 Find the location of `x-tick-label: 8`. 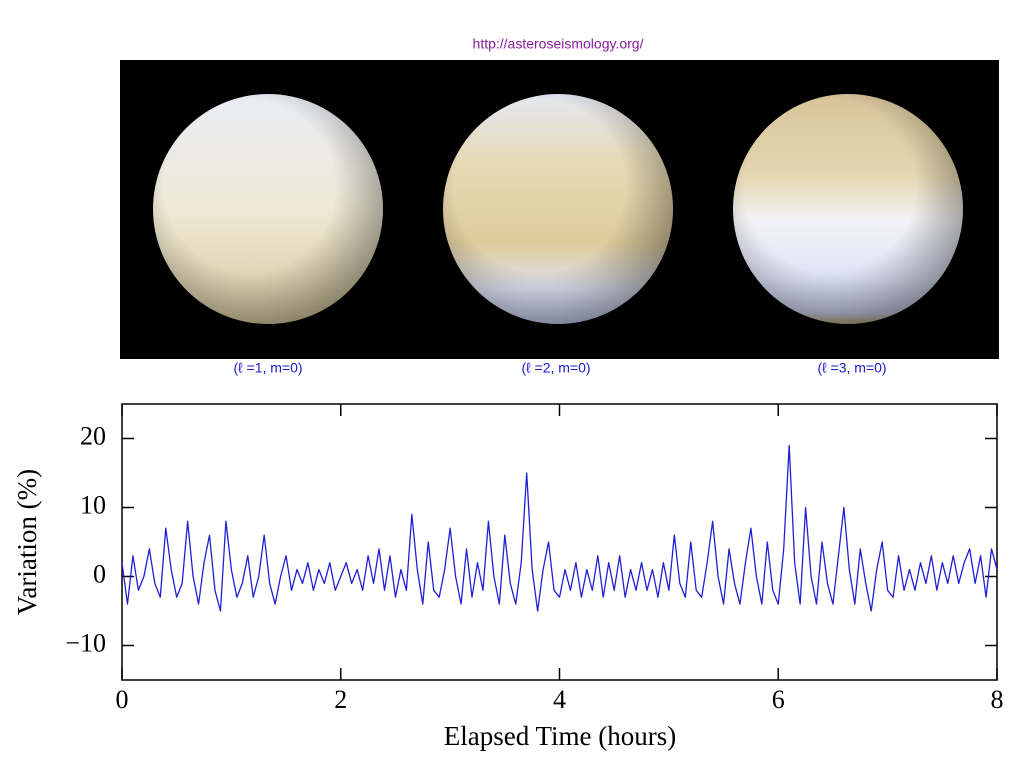

x-tick-label: 8 is located at coordinates (997, 699).